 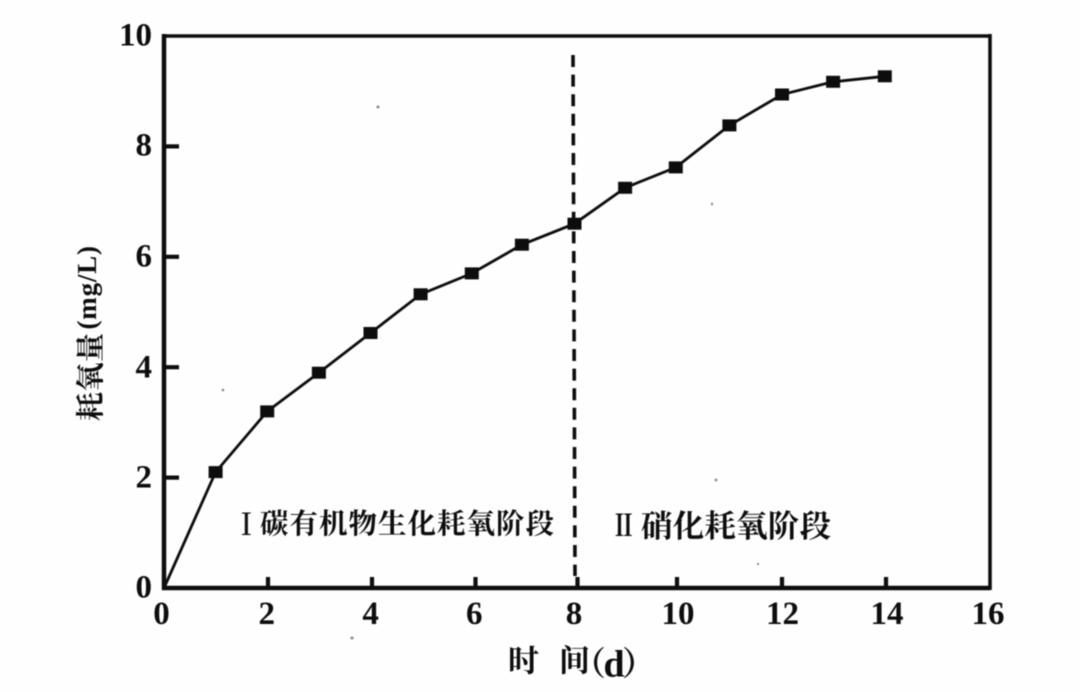 What do you see at coordinates (782, 614) in the screenshot?
I see `svg-text: 12` at bounding box center [782, 614].